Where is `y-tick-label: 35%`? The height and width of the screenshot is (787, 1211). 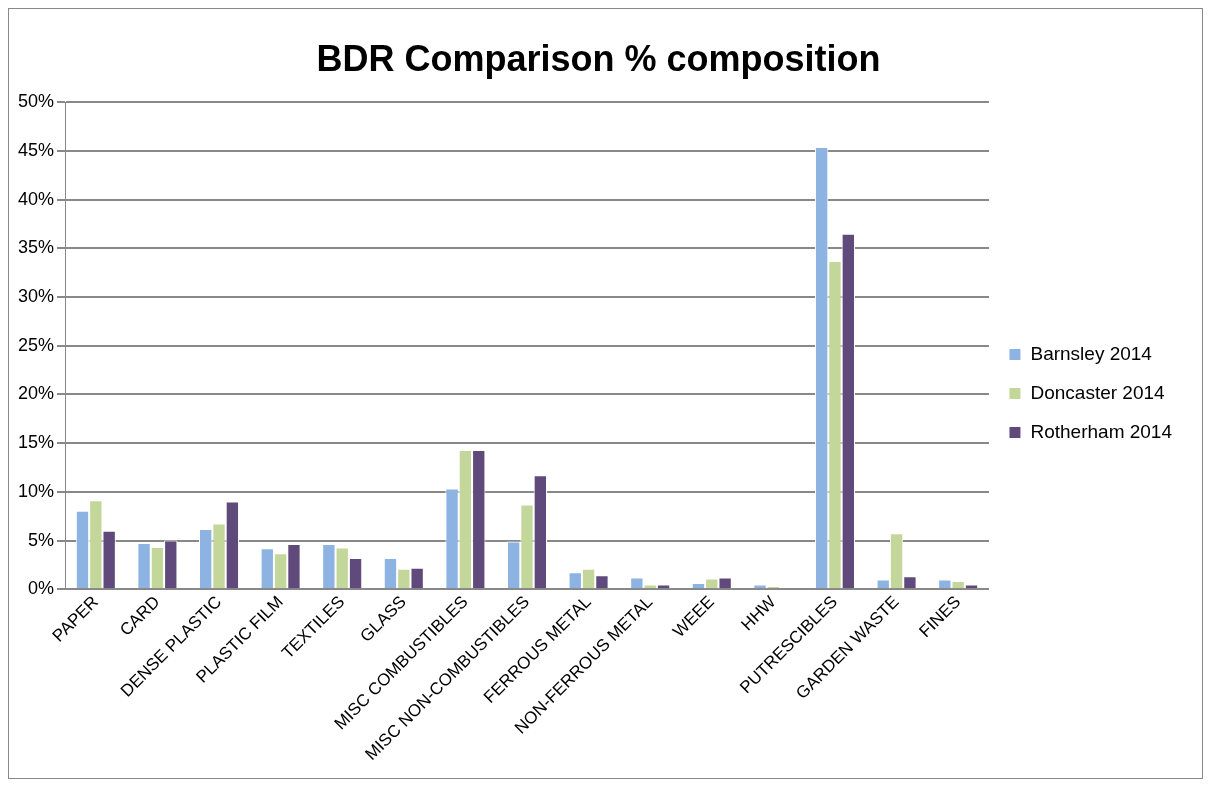
y-tick-label: 35% is located at coordinates (36, 247).